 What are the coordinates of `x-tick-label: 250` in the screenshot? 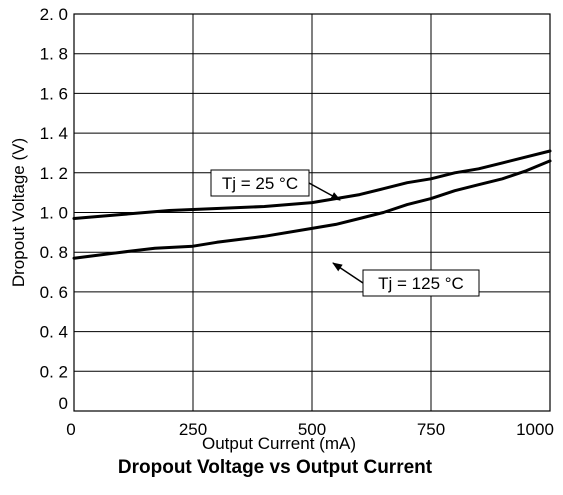 It's located at (193, 429).